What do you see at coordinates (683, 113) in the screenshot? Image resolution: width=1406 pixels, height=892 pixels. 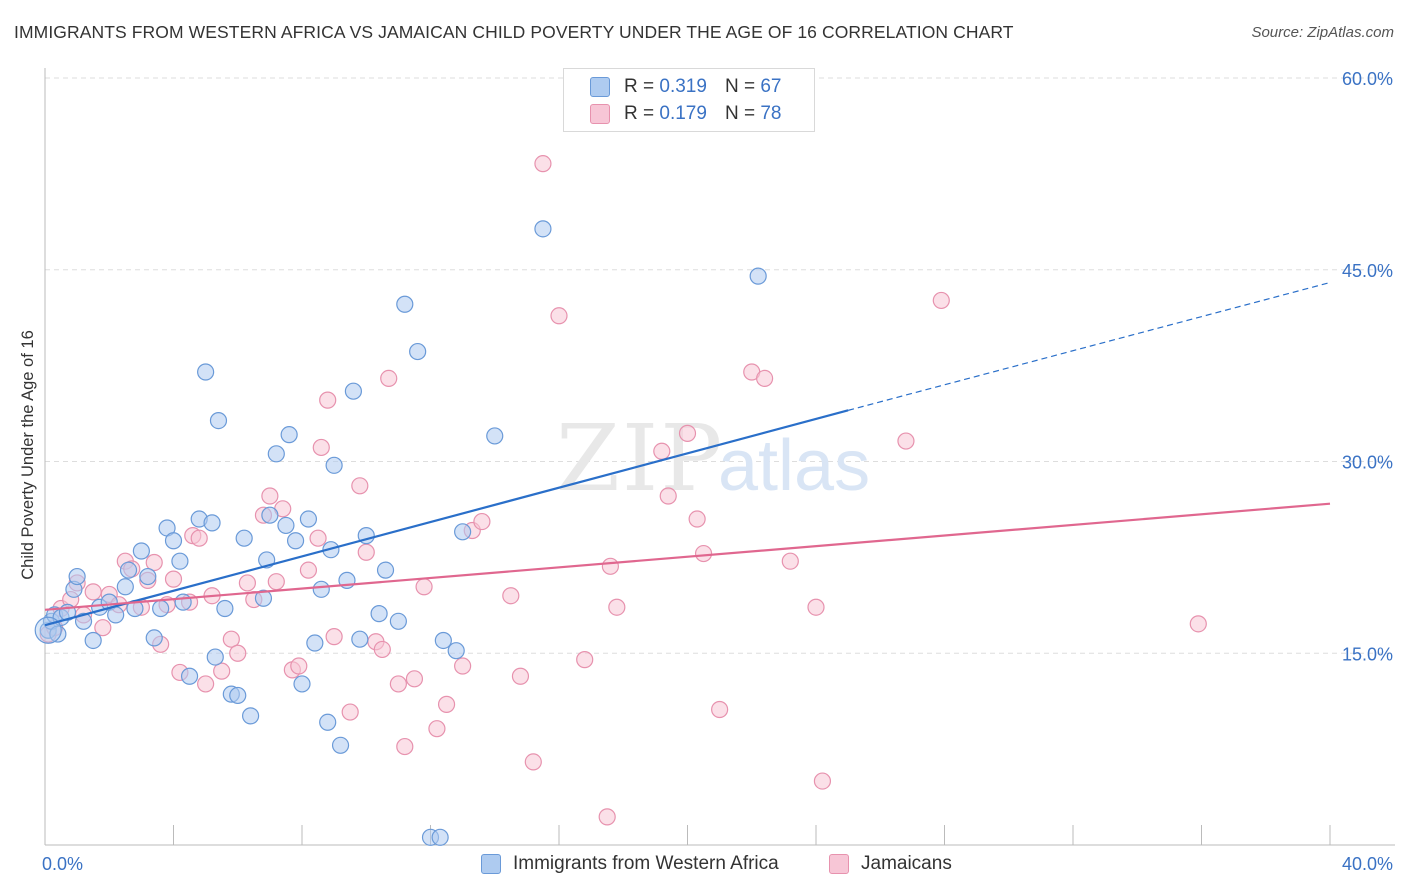 I see `legend-r-value: 0.179` at bounding box center [683, 113].